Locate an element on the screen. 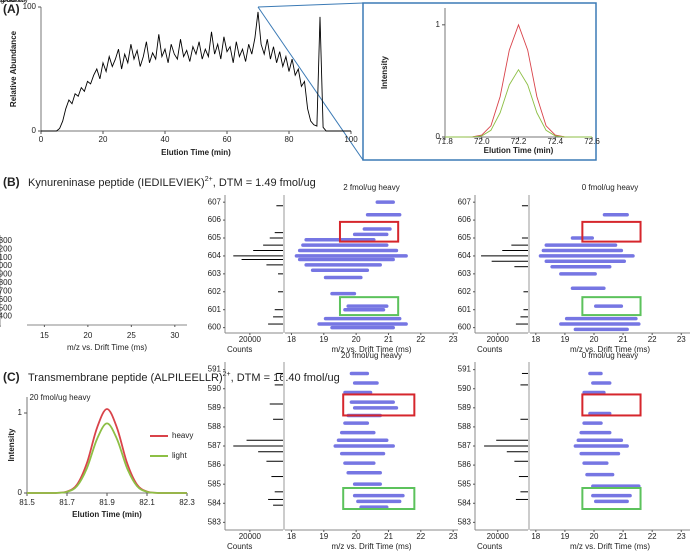 This screenshot has width=696, height=553. y-tick-label: 603 is located at coordinates (215, 273).